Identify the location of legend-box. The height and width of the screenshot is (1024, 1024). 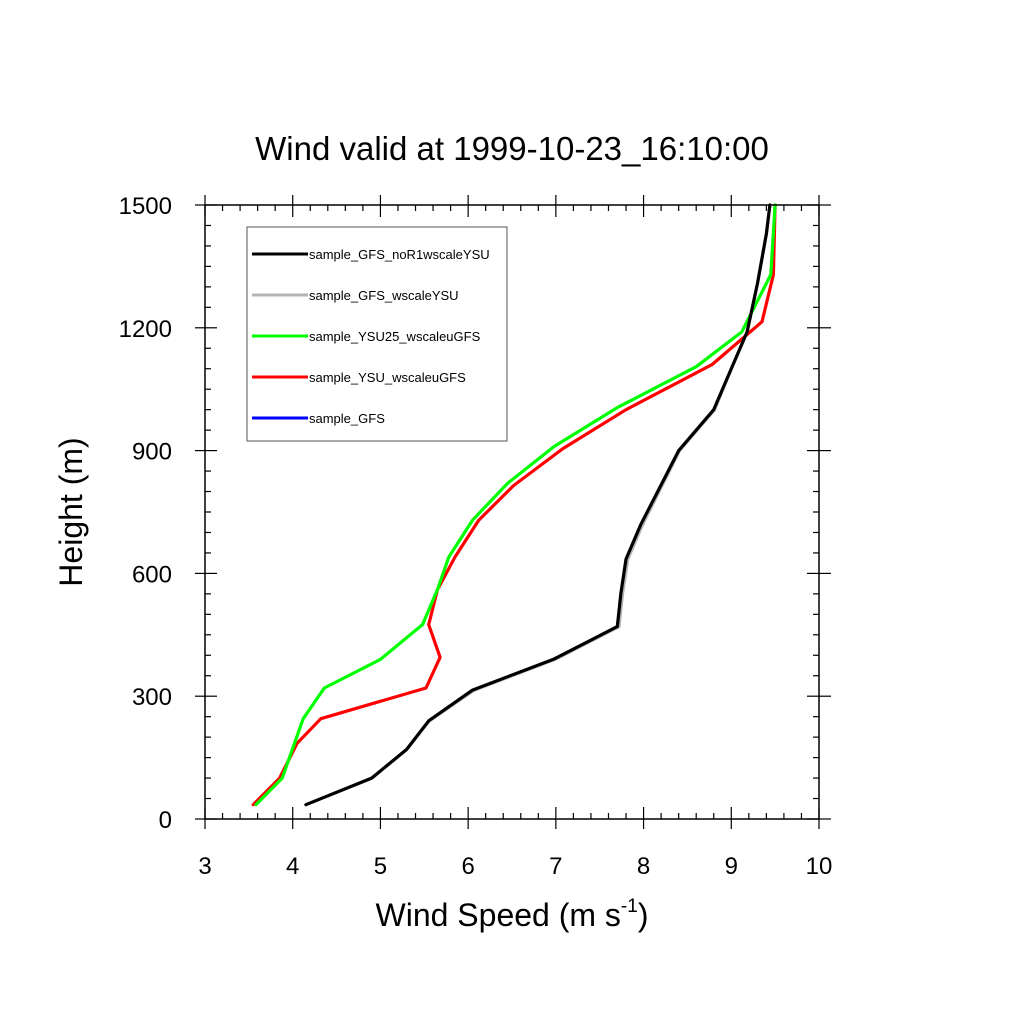
(377, 334).